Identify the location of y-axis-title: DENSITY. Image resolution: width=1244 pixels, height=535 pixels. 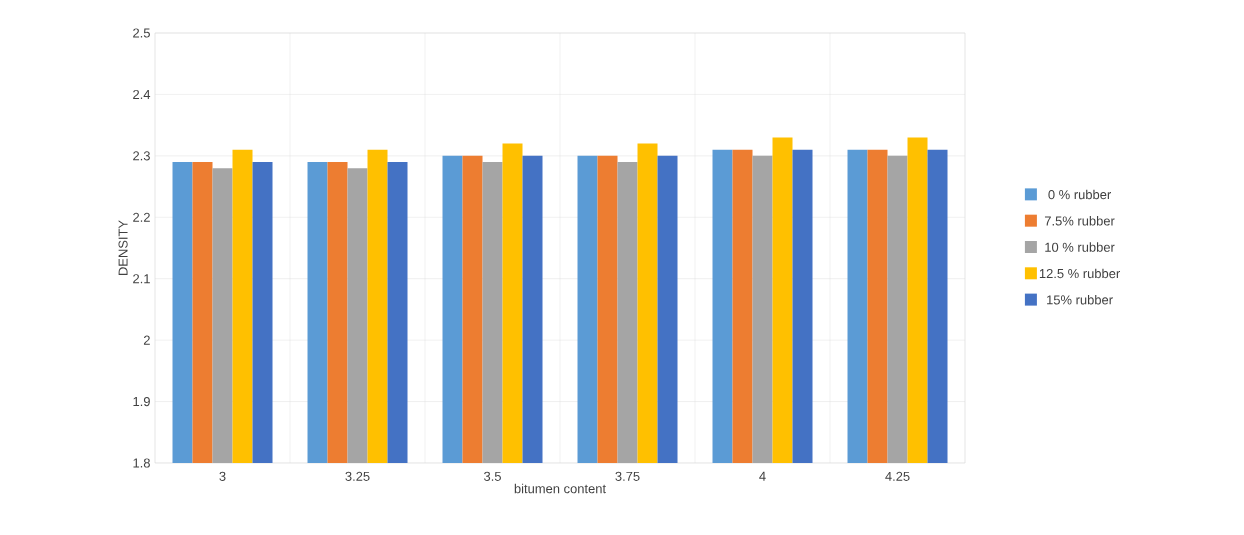
(123, 247).